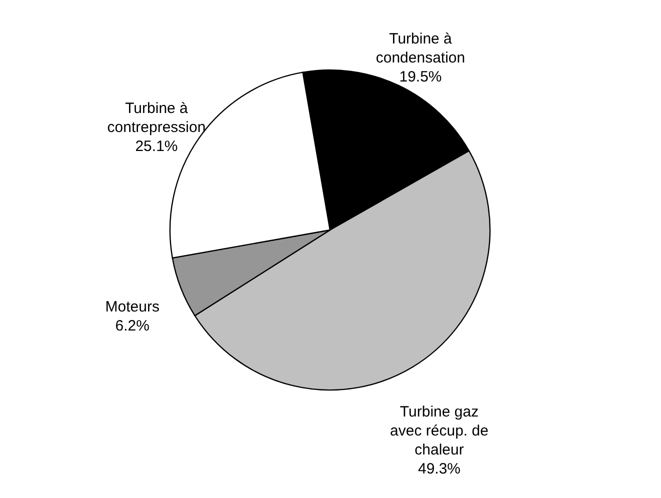 The height and width of the screenshot is (498, 661). I want to click on slice-label: Moteurs, so click(132, 307).